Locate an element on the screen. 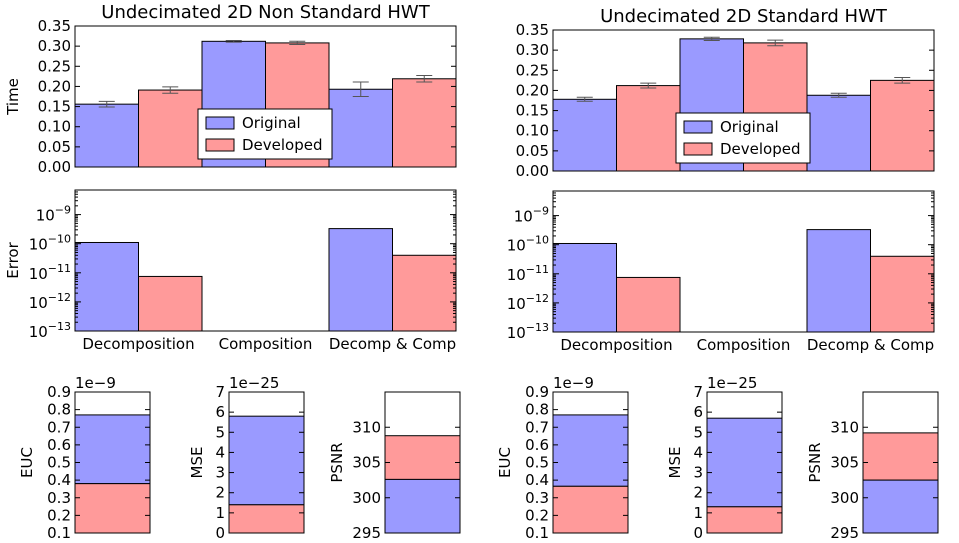 Image resolution: width=959 pixels, height=543 pixels. chart-title: Undecimated 2D Non Standard HWT is located at coordinates (265, 12).